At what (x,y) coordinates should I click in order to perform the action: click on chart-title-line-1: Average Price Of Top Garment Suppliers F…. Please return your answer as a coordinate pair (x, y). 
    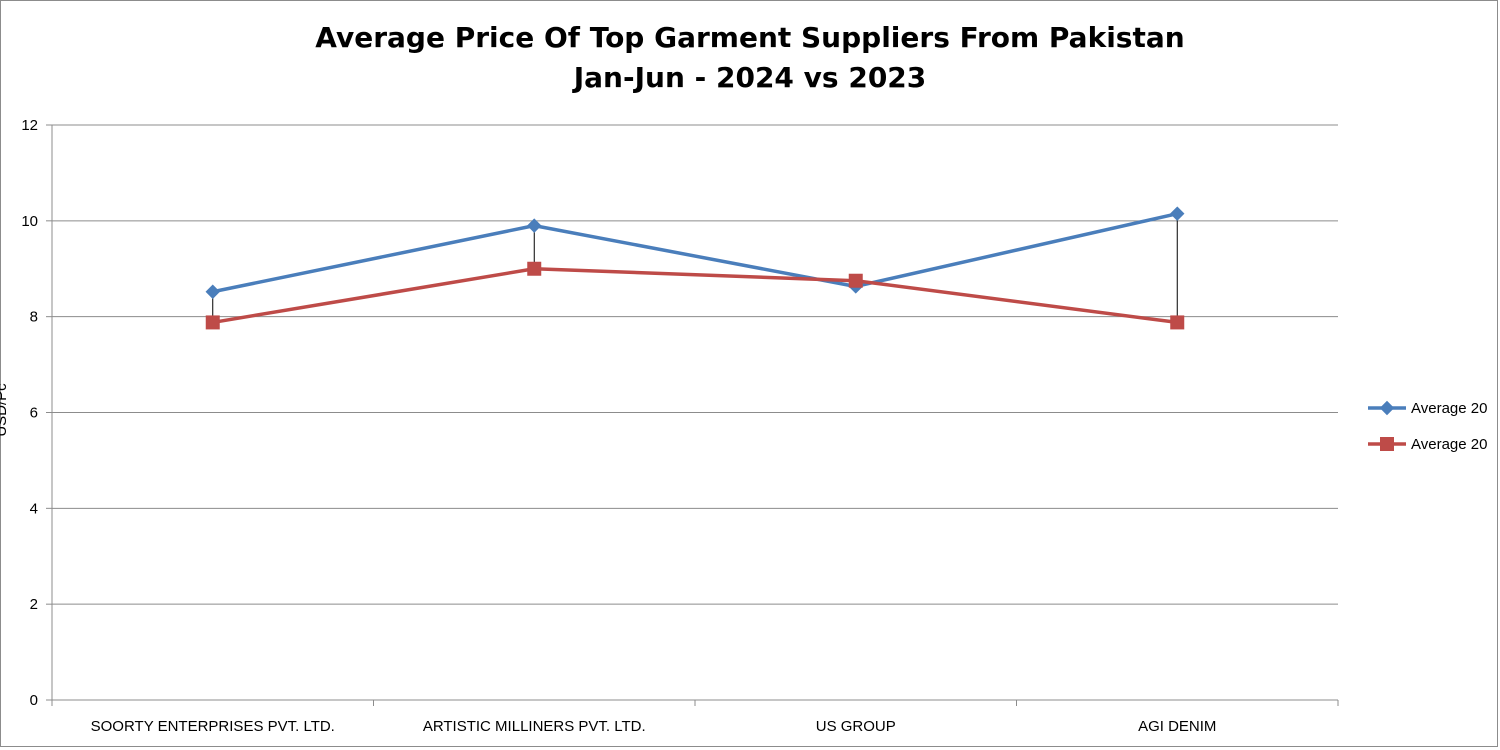
    Looking at the image, I should click on (750, 37).